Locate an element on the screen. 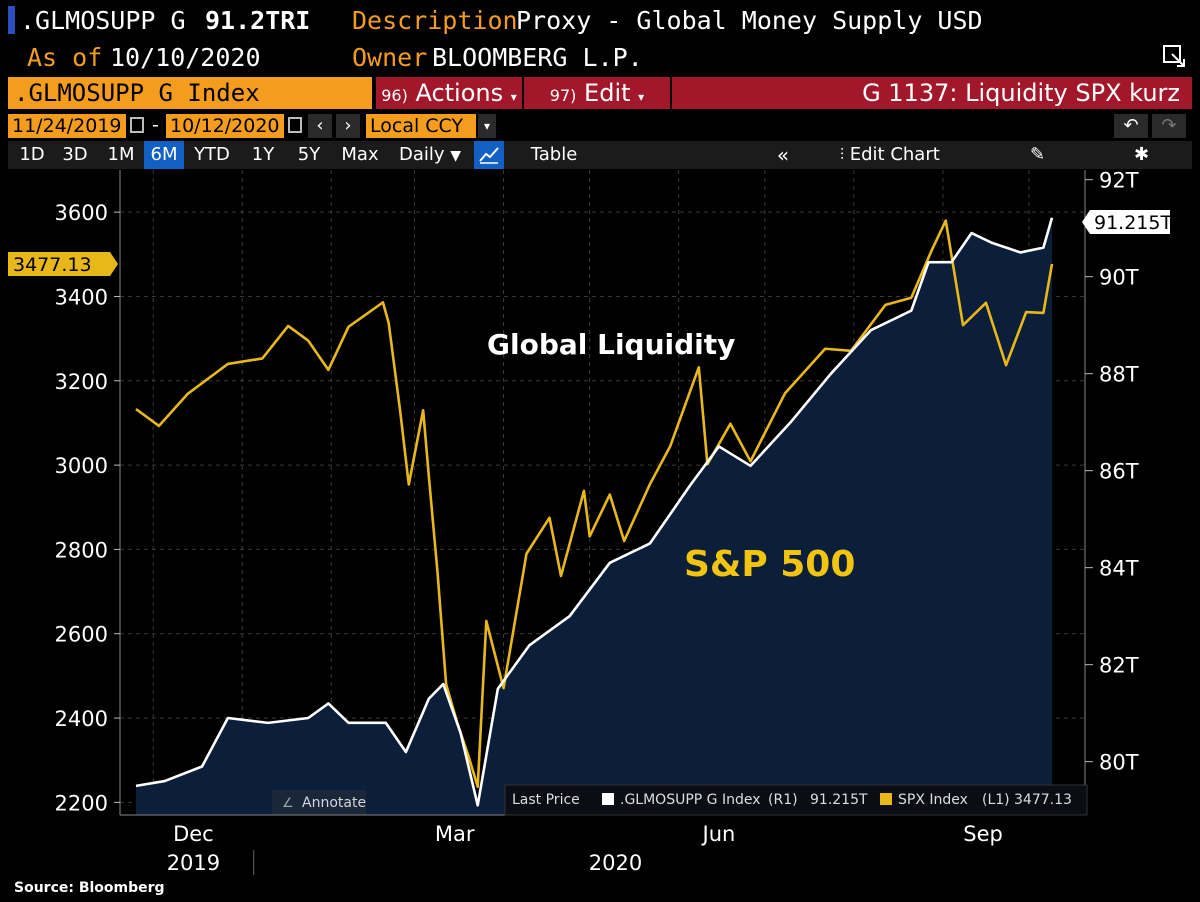  table-button: Table is located at coordinates (554, 154).